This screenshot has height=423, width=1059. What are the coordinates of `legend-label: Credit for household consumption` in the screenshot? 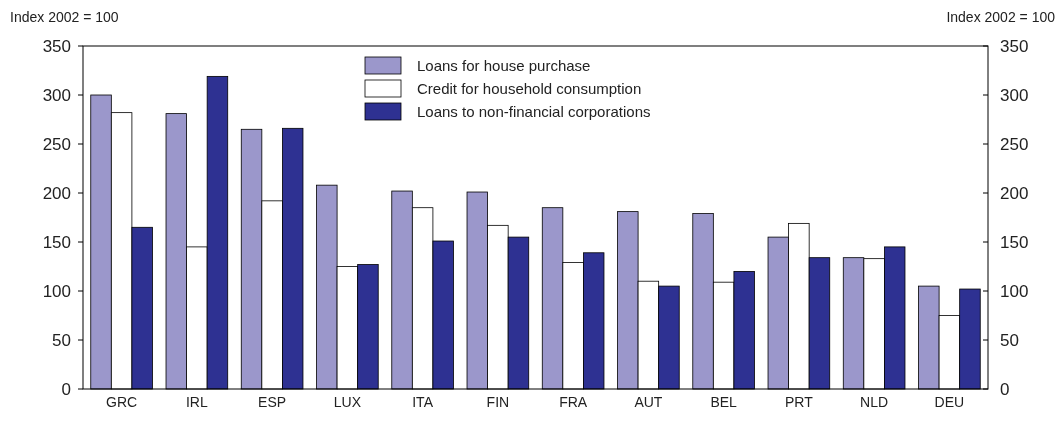 It's located at (529, 89).